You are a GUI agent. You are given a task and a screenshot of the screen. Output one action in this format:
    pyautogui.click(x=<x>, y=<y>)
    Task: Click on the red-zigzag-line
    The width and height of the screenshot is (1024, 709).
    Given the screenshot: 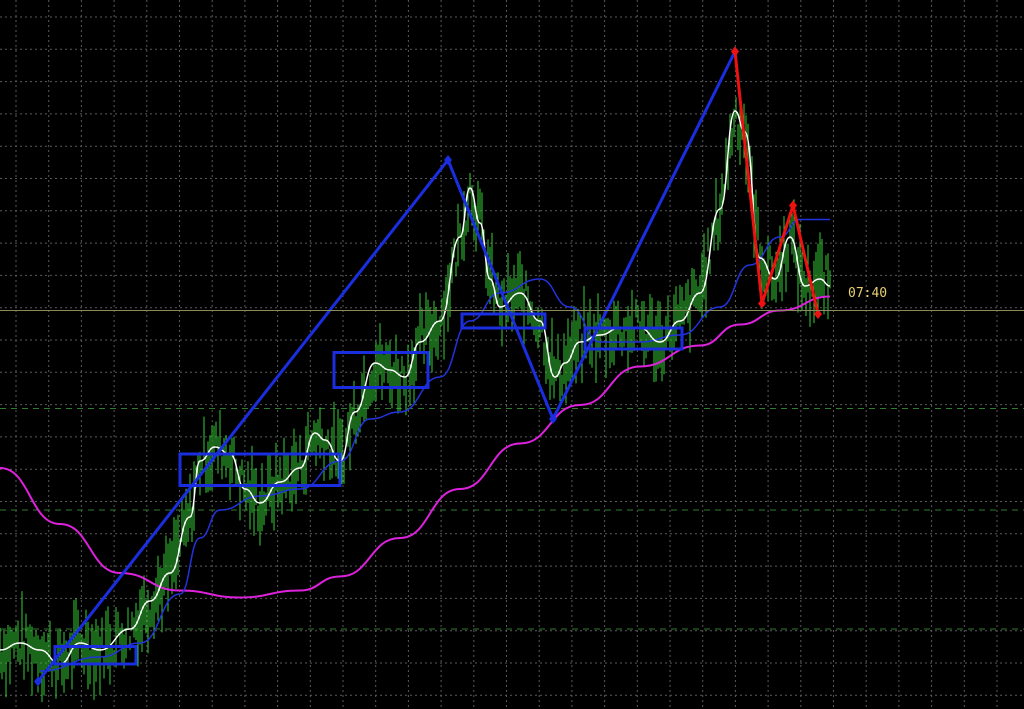 What is the action you would take?
    pyautogui.click(x=776, y=183)
    